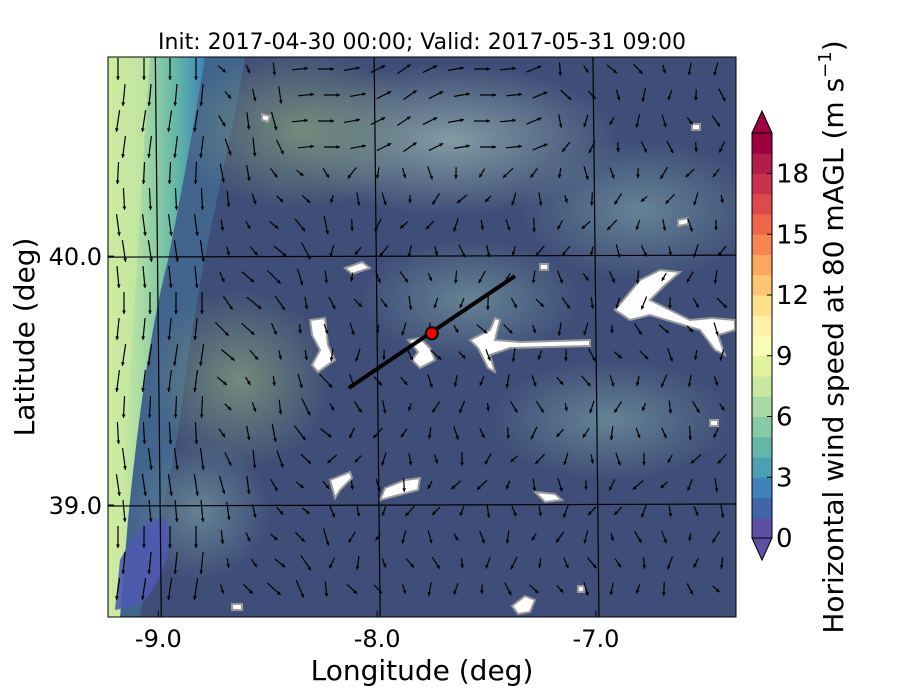 This screenshot has width=900, height=700. What do you see at coordinates (610, 420) in the screenshot?
I see `field-patch-east` at bounding box center [610, 420].